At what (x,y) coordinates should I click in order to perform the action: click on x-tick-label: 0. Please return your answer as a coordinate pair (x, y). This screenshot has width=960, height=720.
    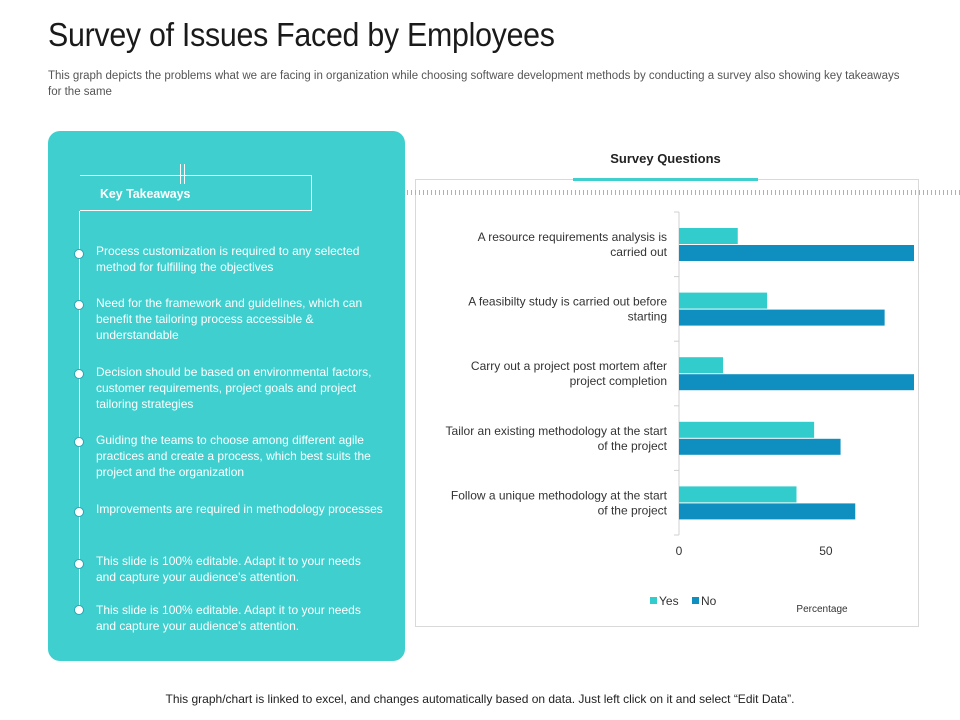
    Looking at the image, I should click on (679, 551).